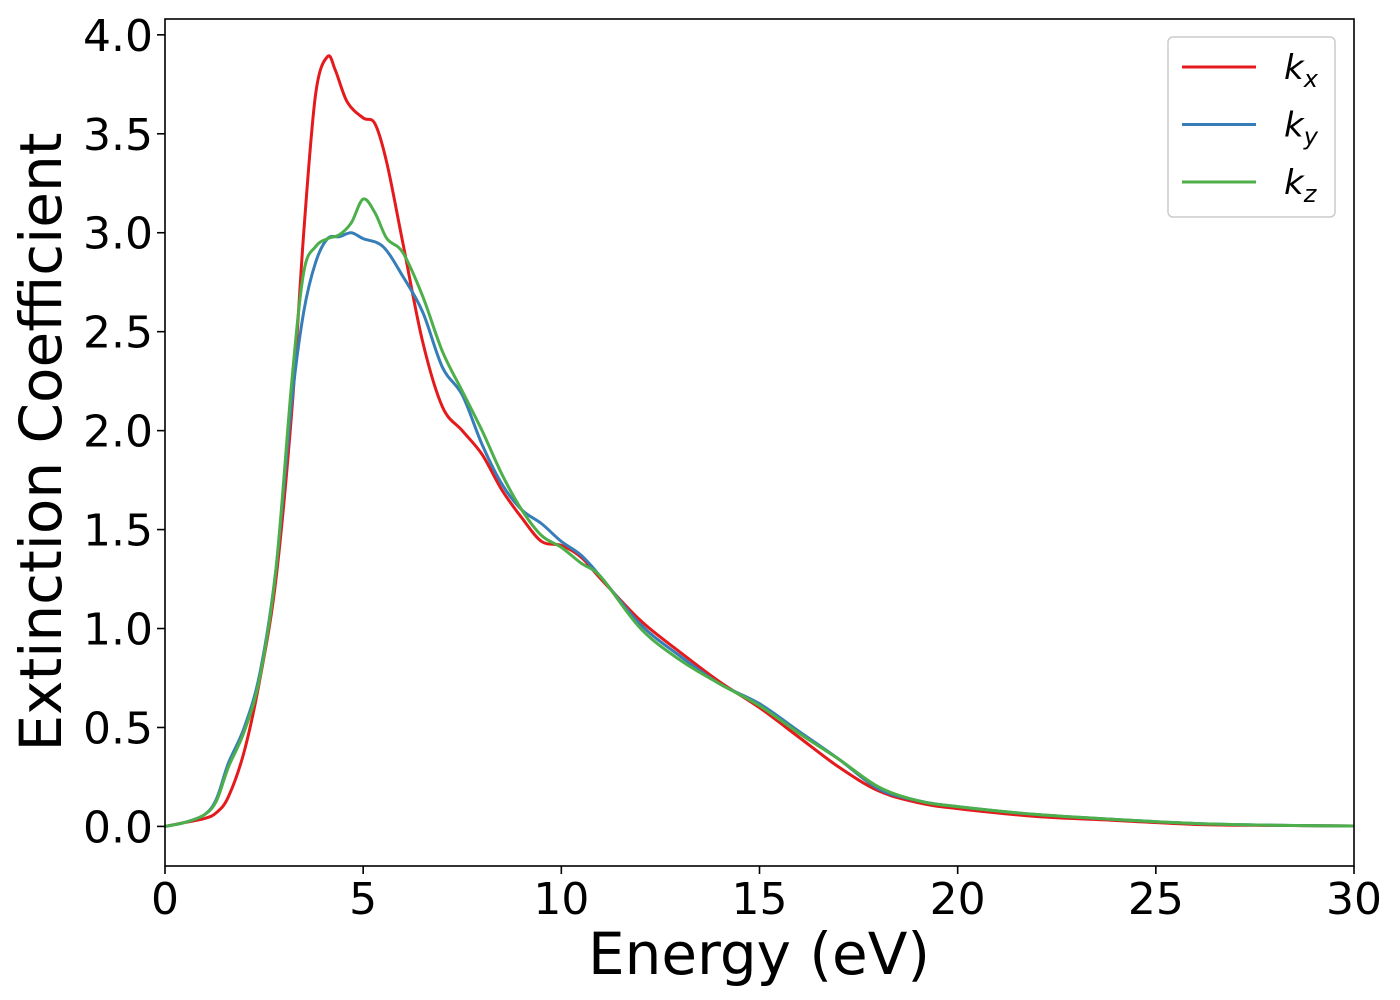 This screenshot has width=1400, height=1000. I want to click on x-axis-ticks: 0 5 10 15 20 25 30, so click(766, 895).